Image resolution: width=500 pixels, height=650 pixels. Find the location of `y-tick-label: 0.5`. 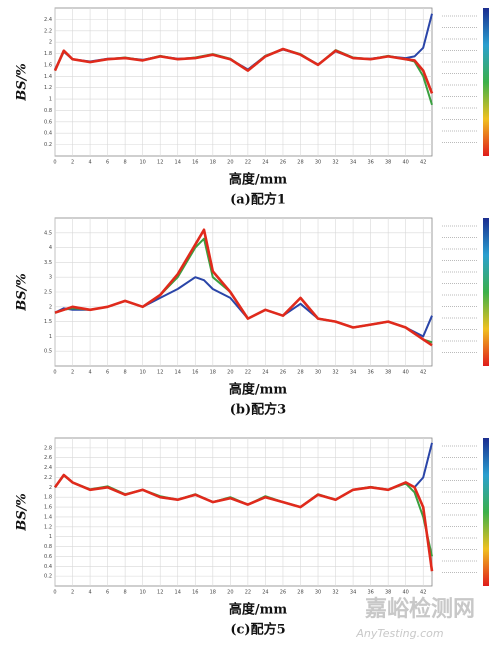

y-tick-label: 0.5 is located at coordinates (48, 352).